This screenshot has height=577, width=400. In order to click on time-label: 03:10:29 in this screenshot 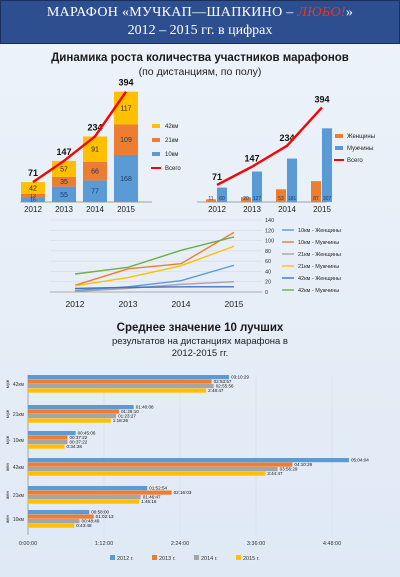, I will do `click(240, 377)`.